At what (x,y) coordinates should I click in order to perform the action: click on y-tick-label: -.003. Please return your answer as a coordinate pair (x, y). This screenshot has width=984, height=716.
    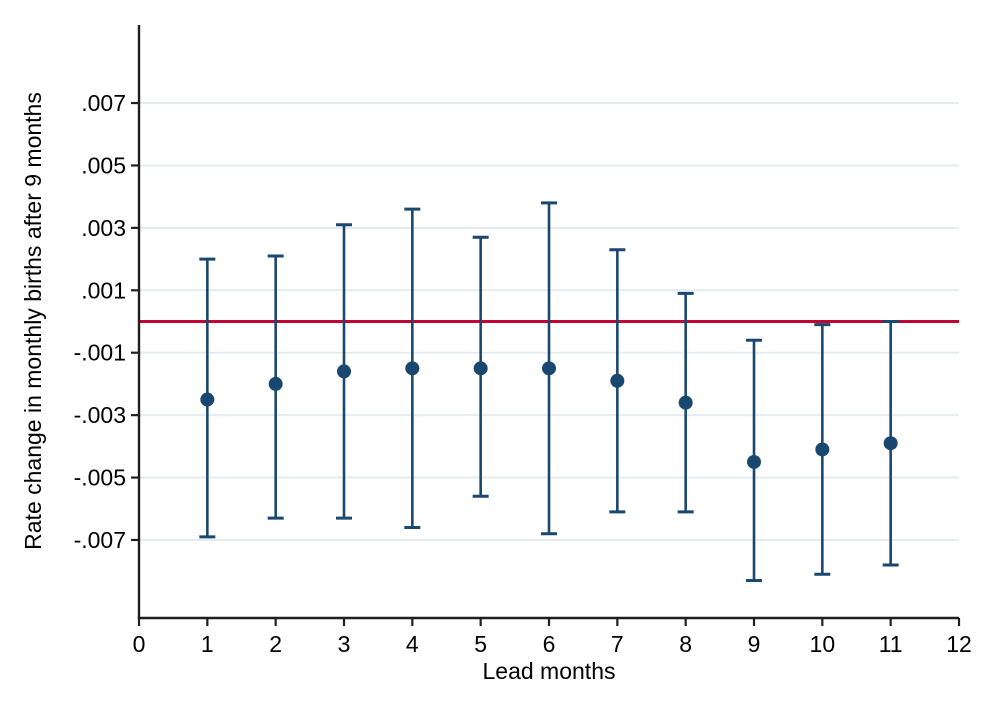
    Looking at the image, I should click on (100, 415).